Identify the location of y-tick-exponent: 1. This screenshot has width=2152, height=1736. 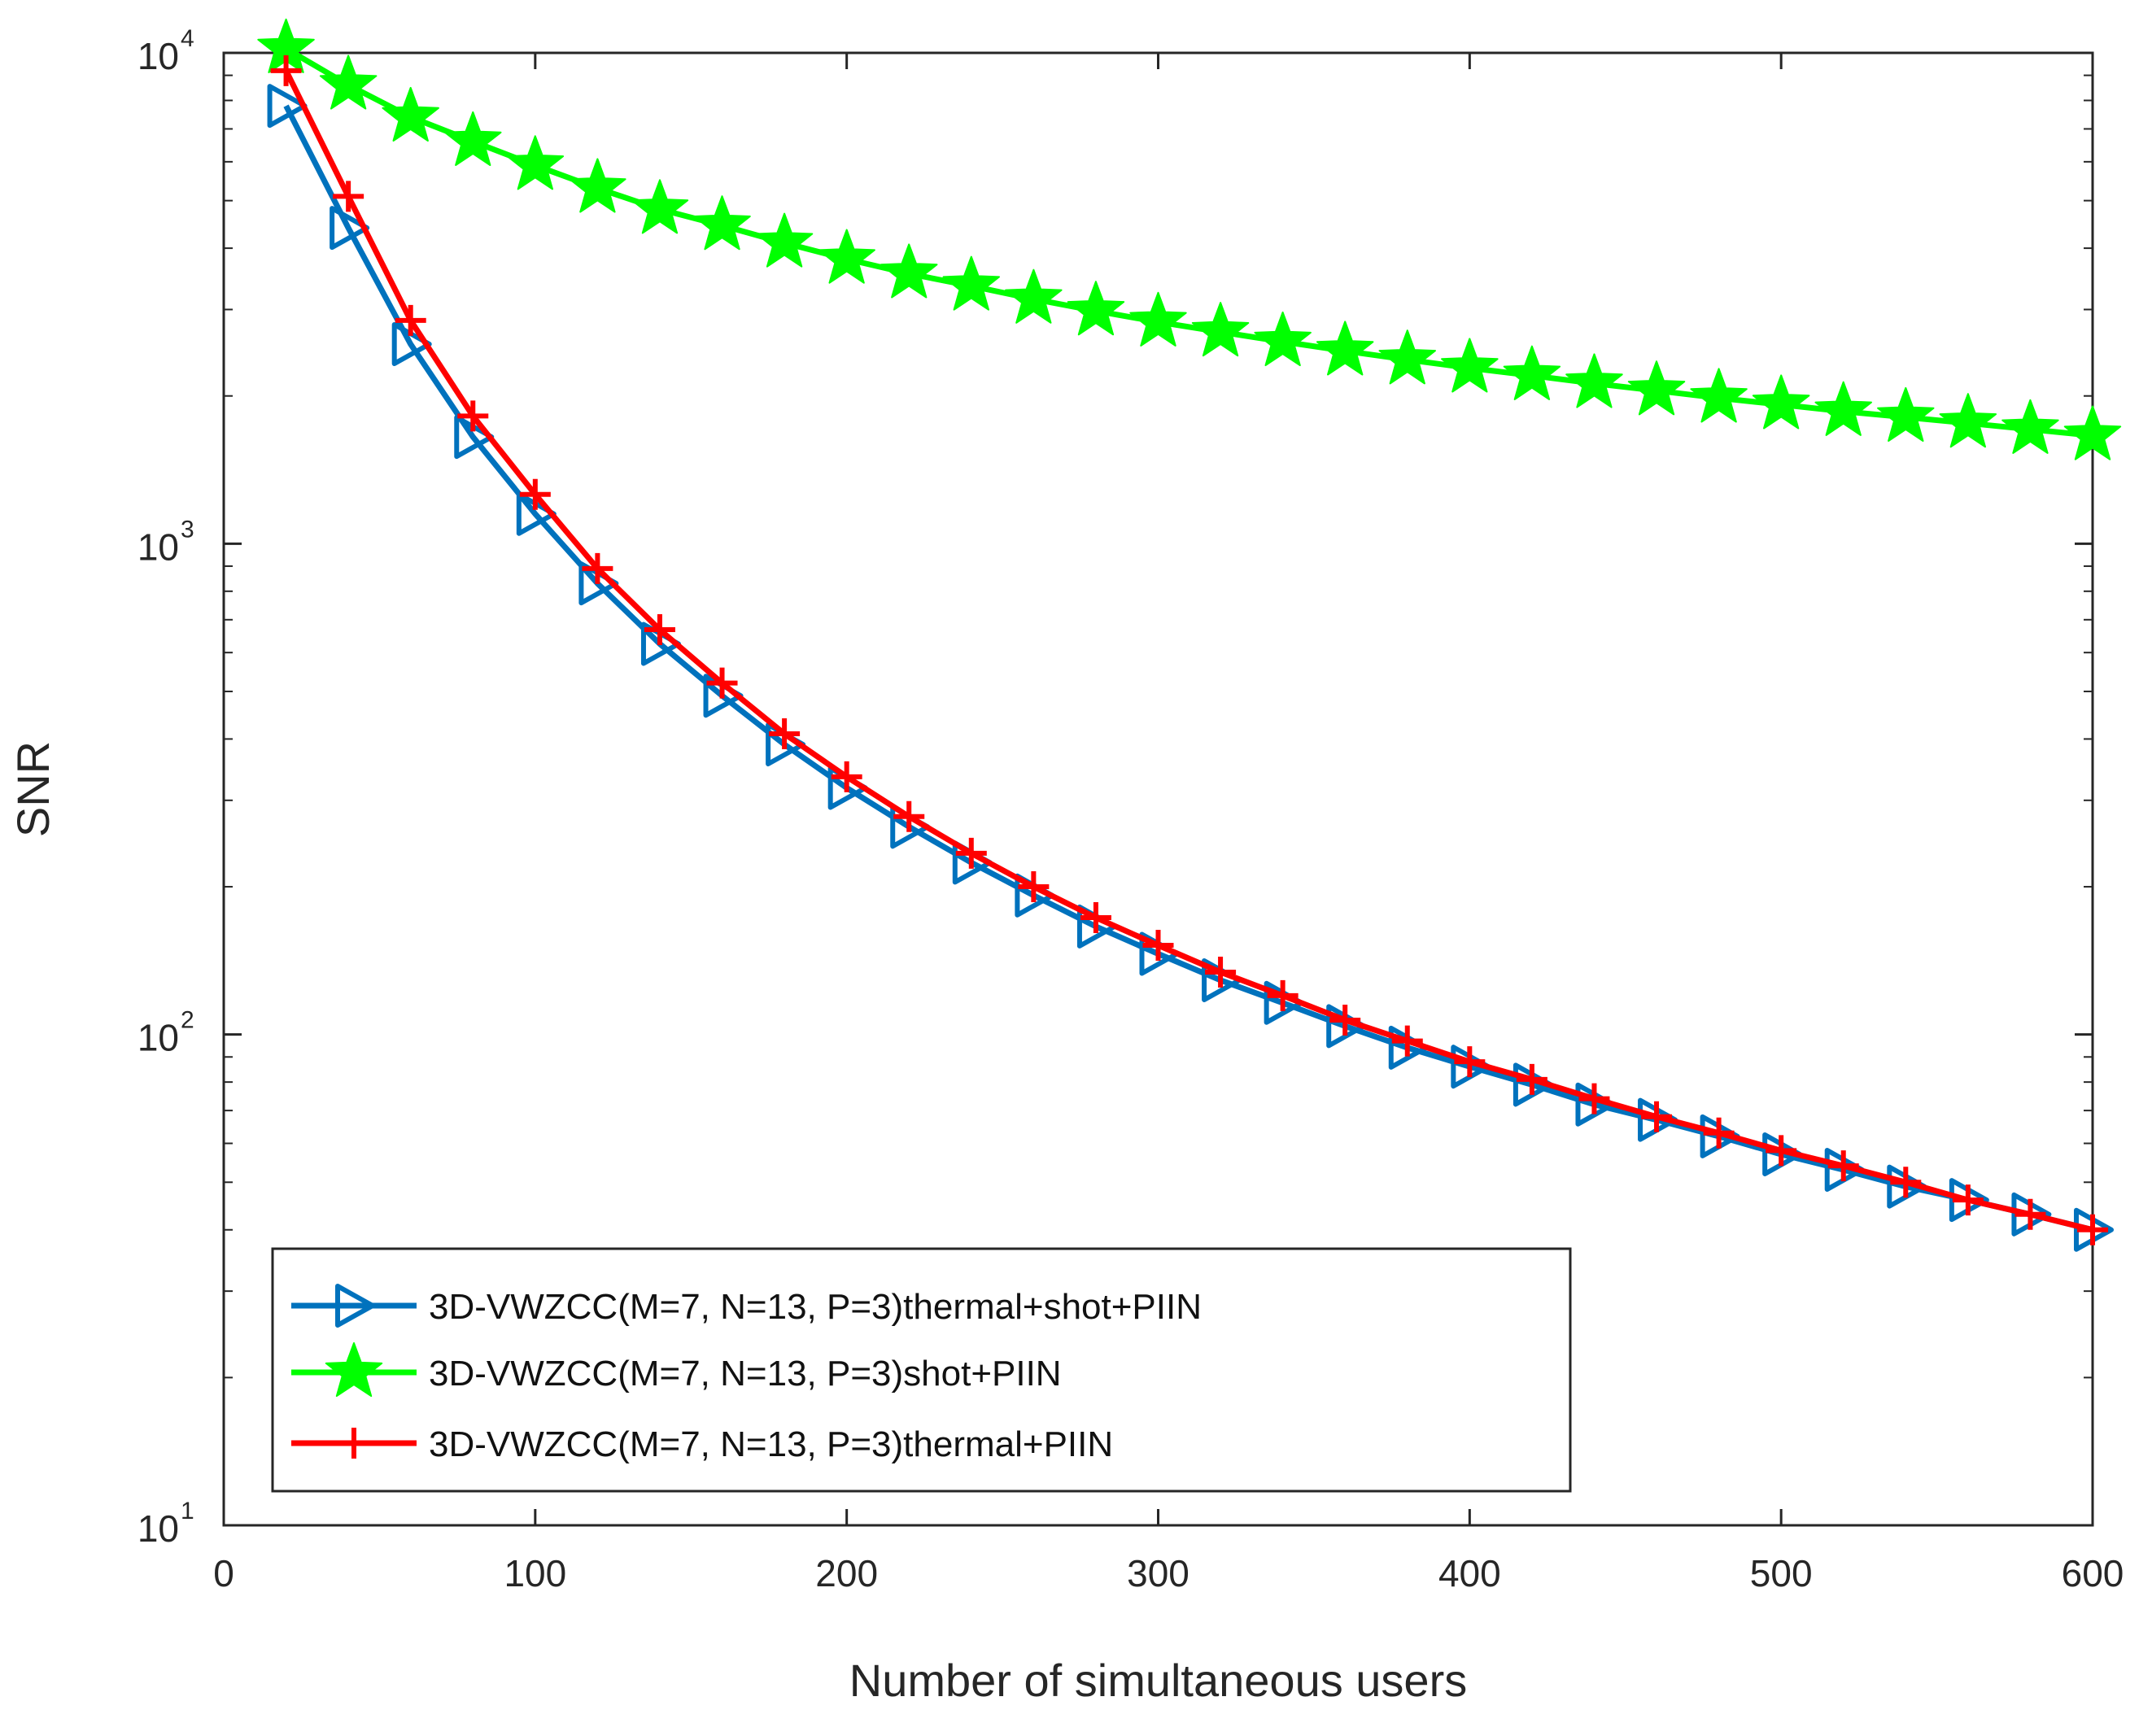
(187, 1511).